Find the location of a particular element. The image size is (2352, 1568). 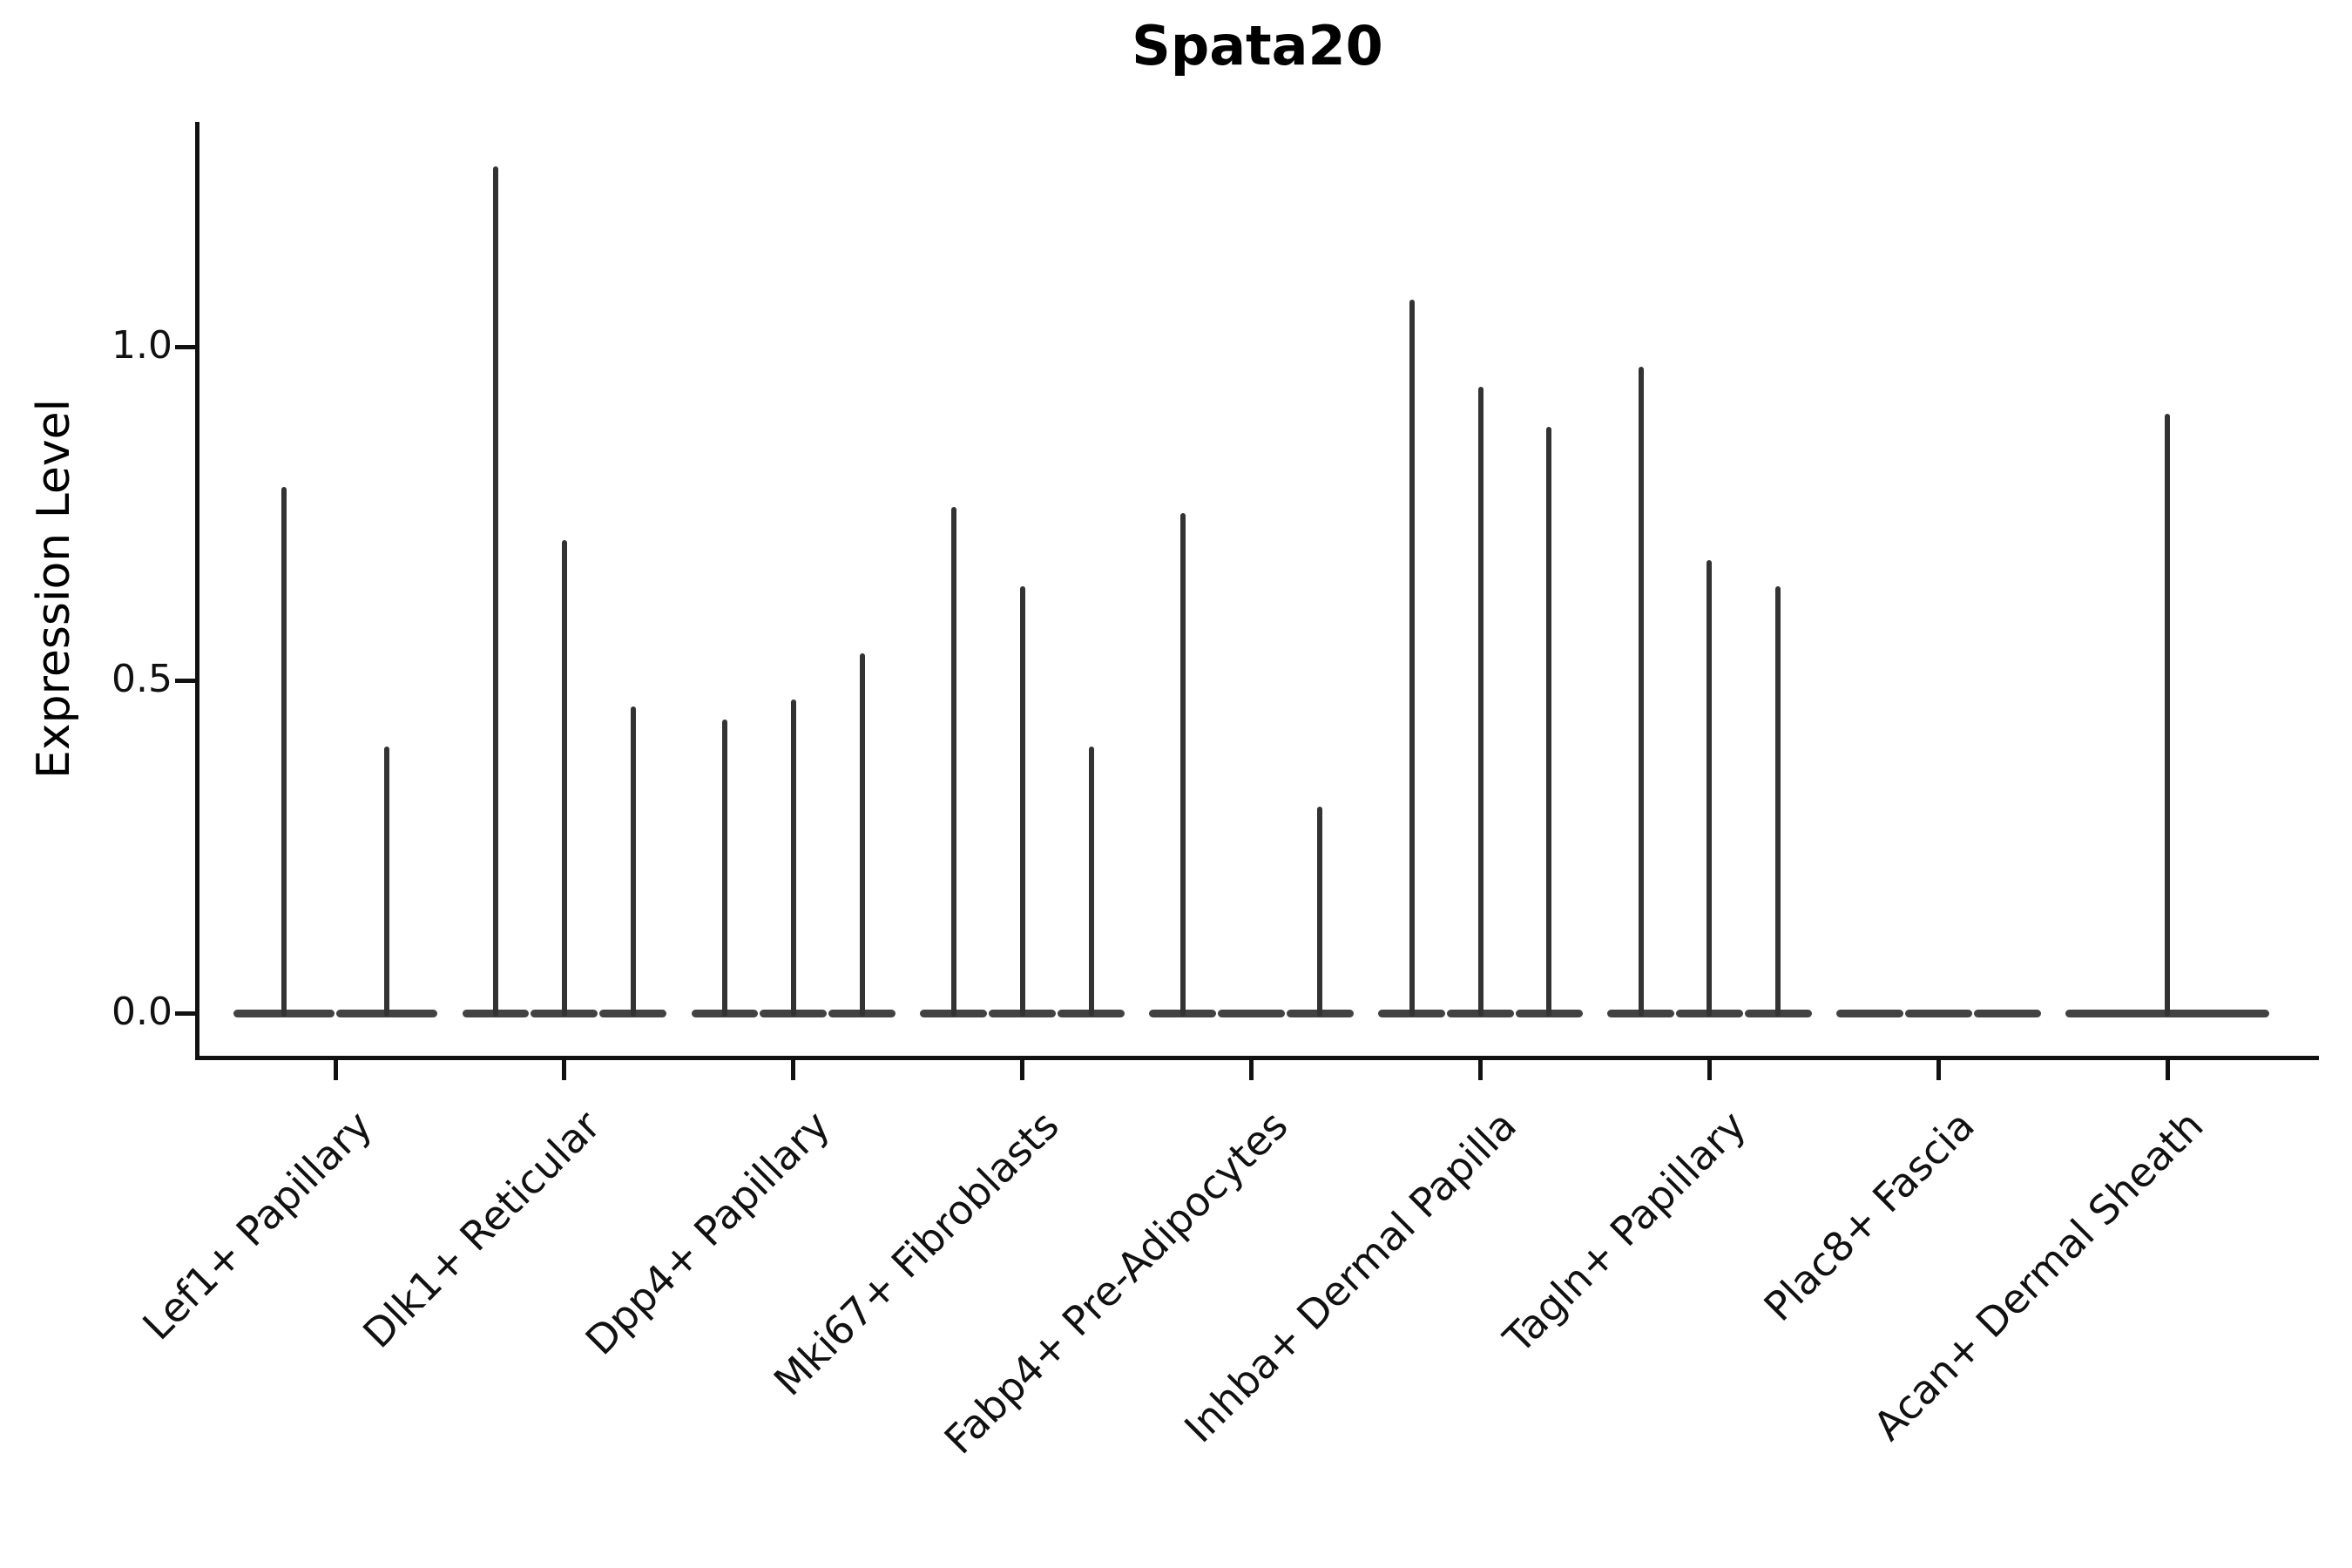

y-tick-label: 0.5 is located at coordinates (142, 678).